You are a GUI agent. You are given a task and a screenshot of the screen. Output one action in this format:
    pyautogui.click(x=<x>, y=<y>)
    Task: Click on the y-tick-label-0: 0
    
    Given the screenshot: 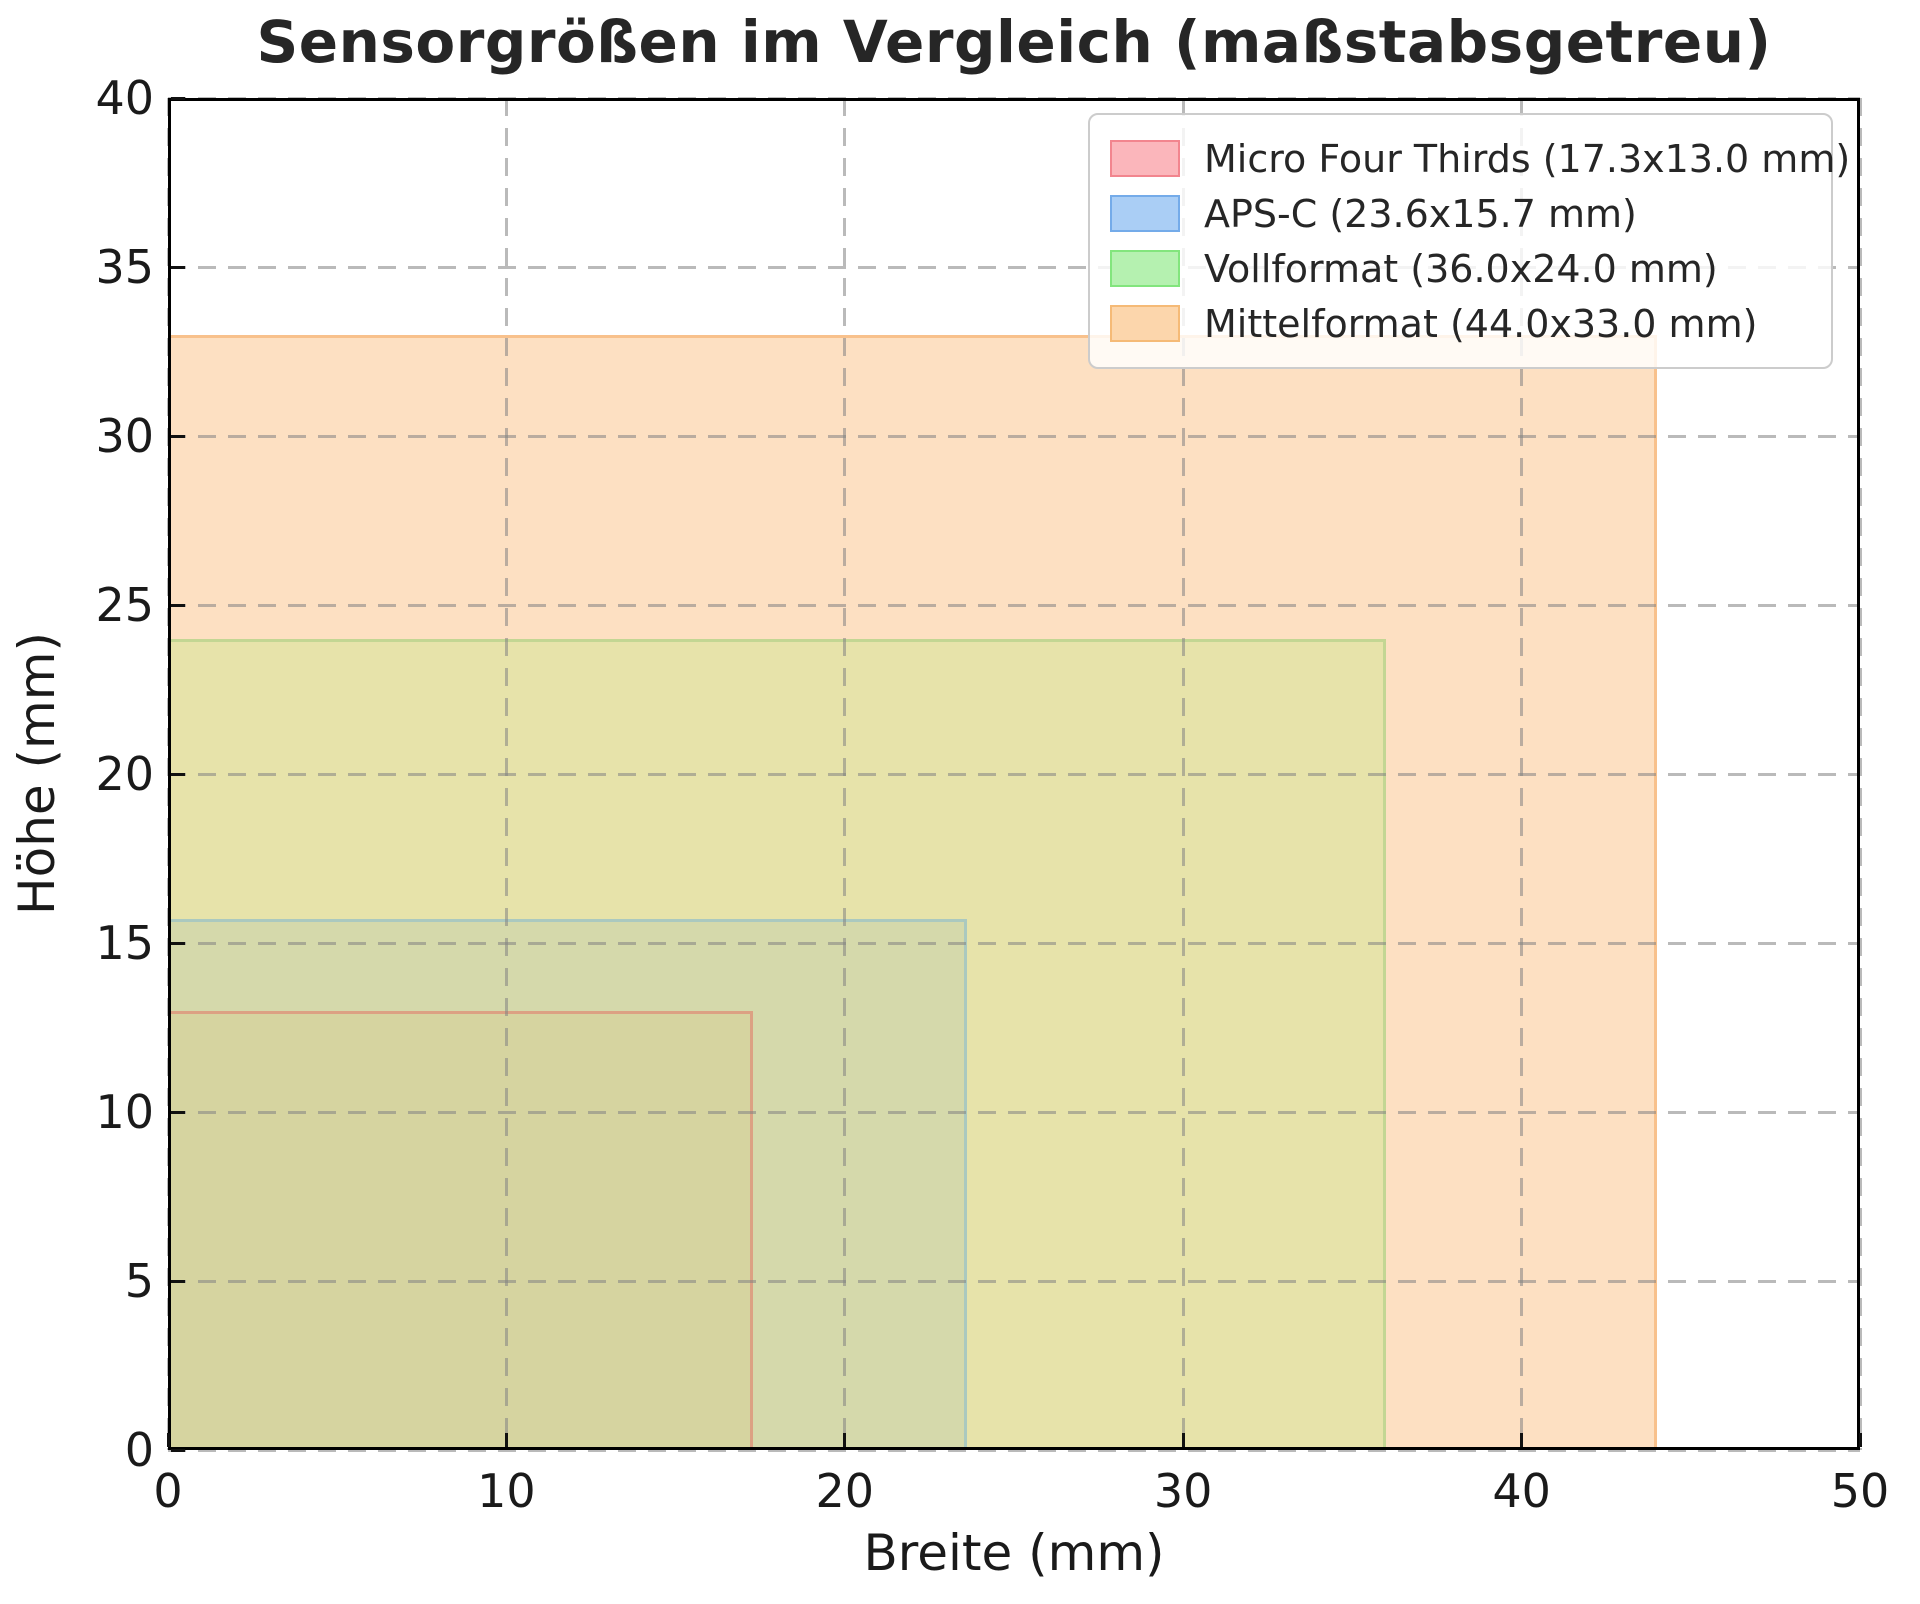 What is the action you would take?
    pyautogui.click(x=139, y=1450)
    